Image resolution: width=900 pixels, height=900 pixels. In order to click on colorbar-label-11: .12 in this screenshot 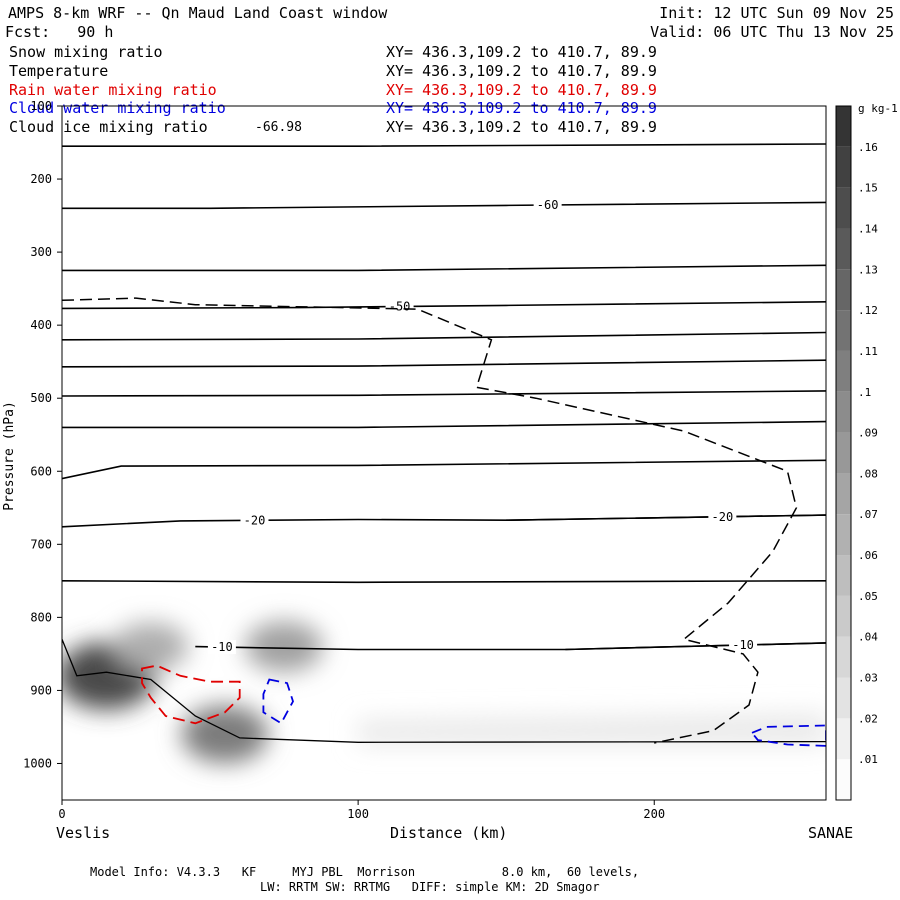, I will do `click(868, 310)`.